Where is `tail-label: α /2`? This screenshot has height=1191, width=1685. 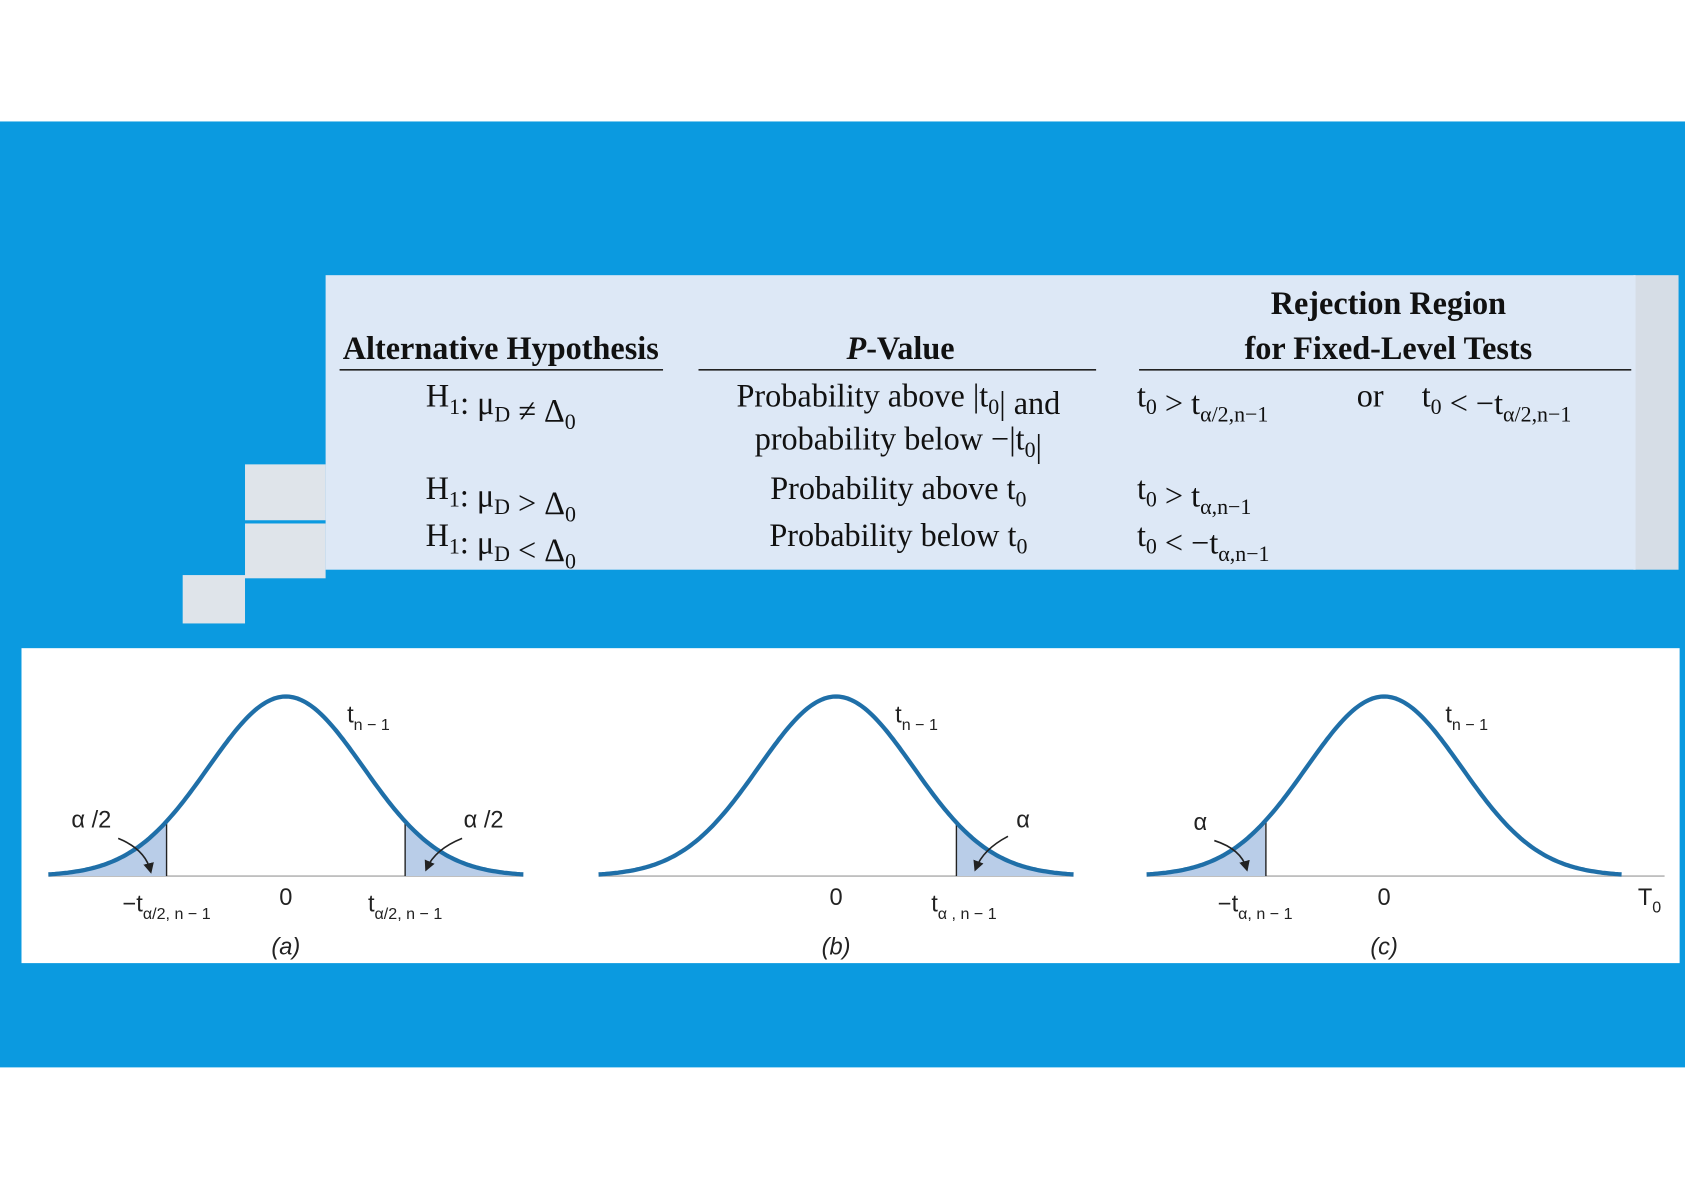 tail-label: α /2 is located at coordinates (91, 821).